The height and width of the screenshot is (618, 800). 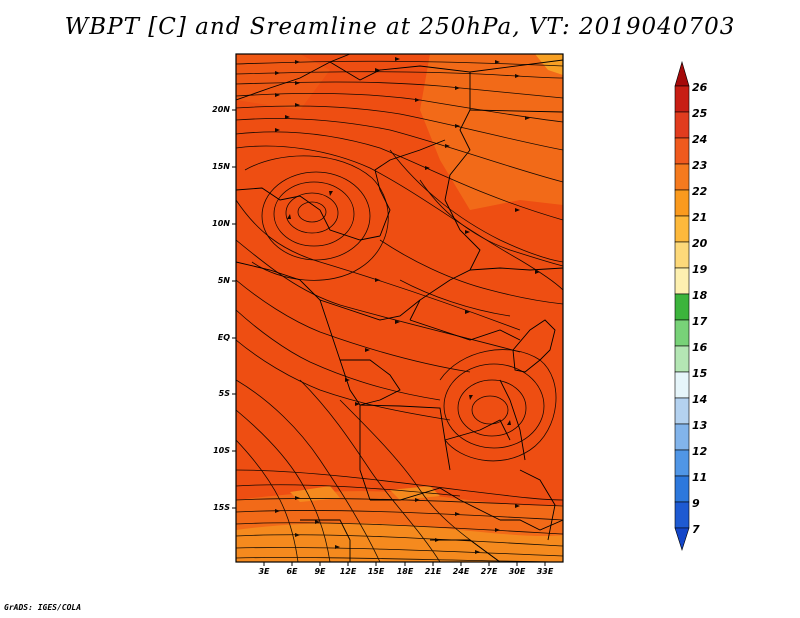 What do you see at coordinates (700, 373) in the screenshot?
I see `colorbar-label-15: 15` at bounding box center [700, 373].